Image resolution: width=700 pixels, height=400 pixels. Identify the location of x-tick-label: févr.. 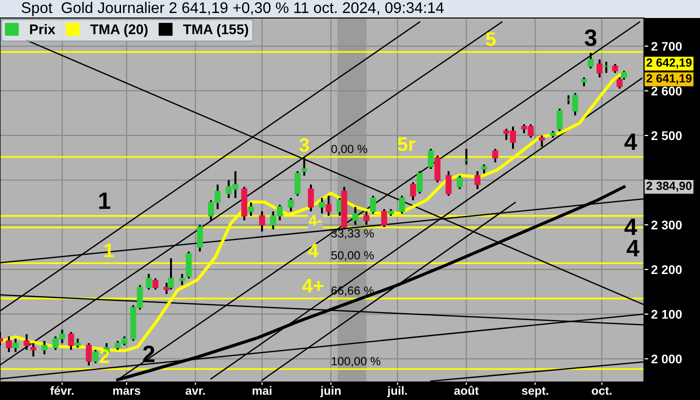
(62, 390).